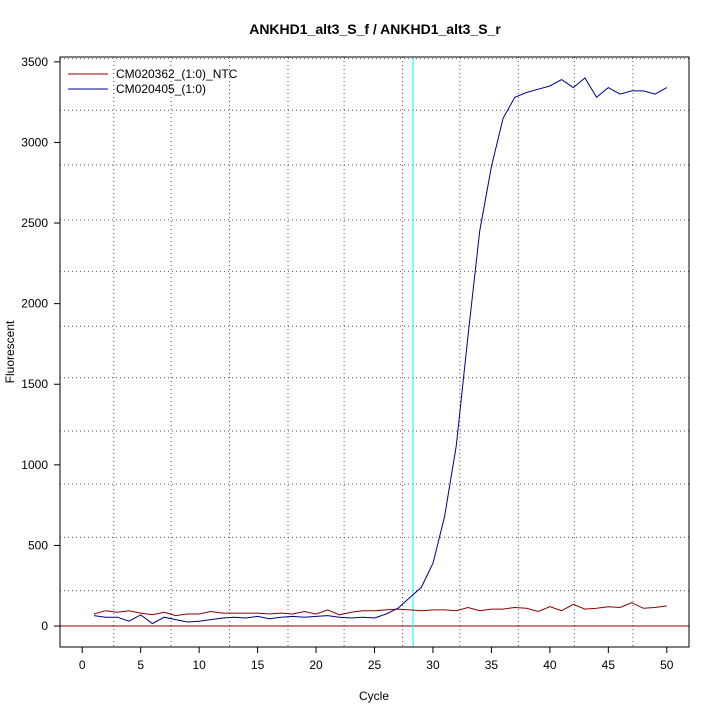  Describe the element at coordinates (140, 665) in the screenshot. I see `x-tick-label: 5` at that location.